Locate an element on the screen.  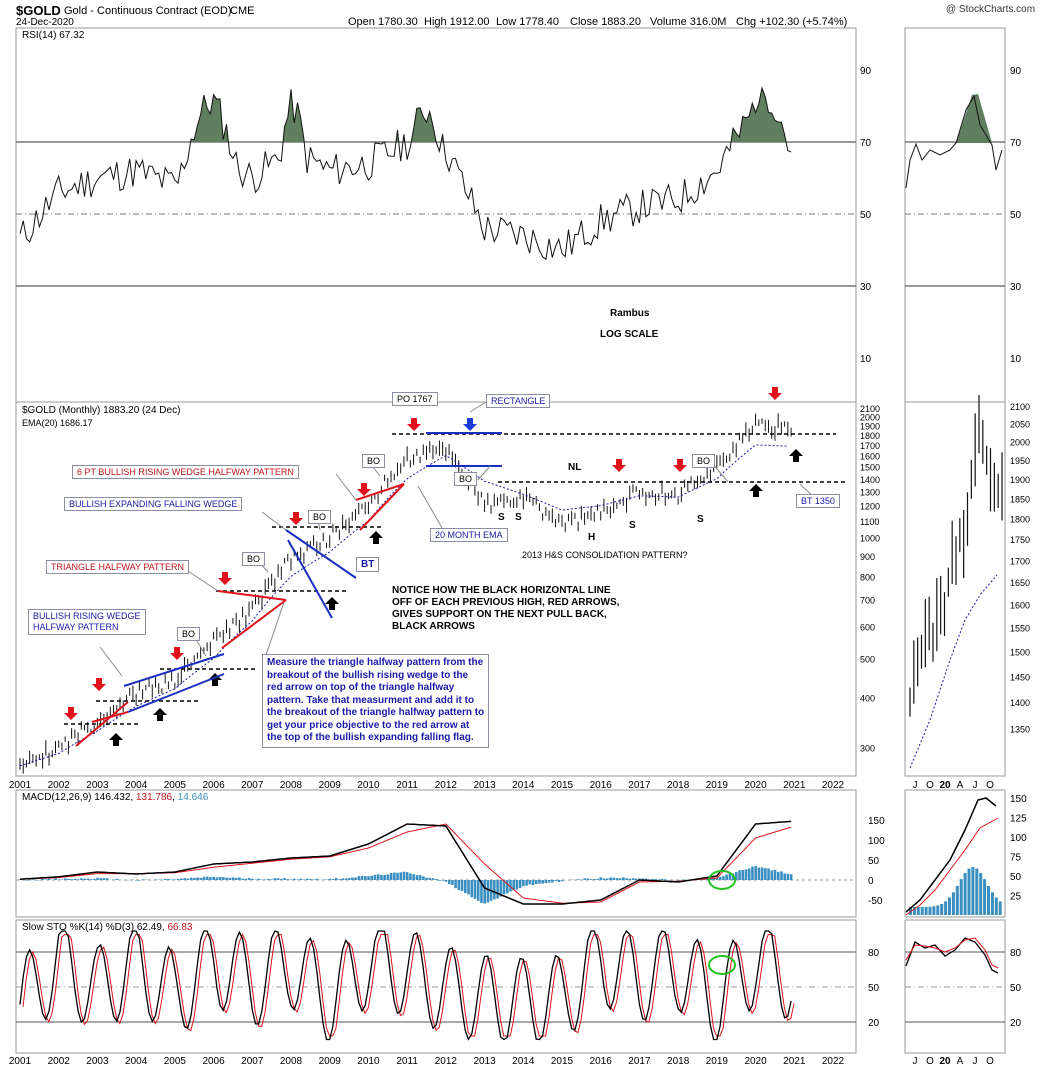
year-tick-bottom-5: 2006 is located at coordinates (213, 1061).